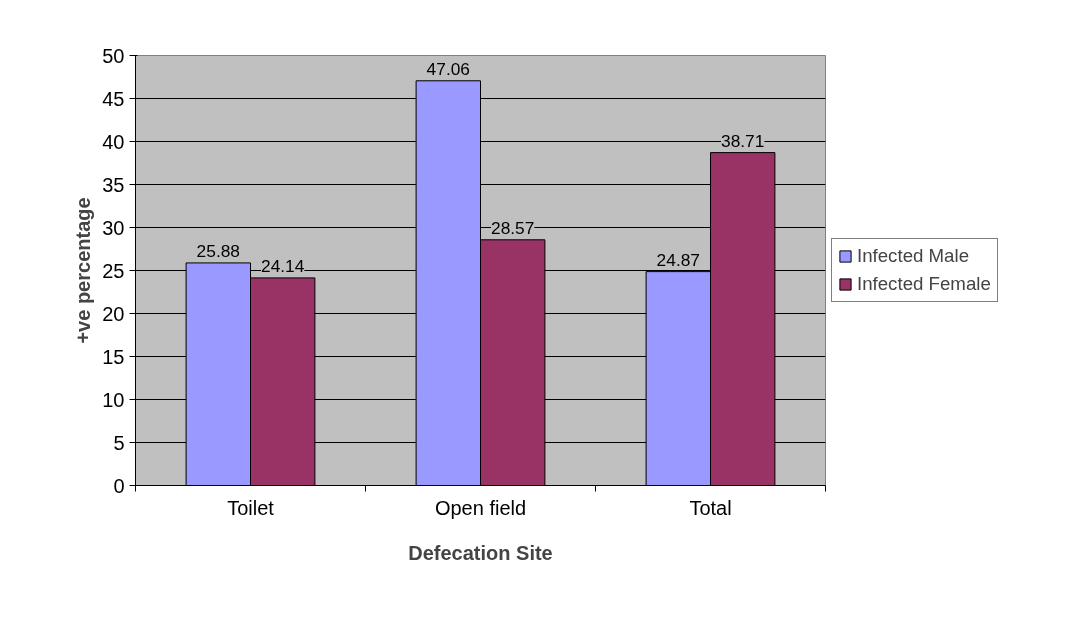  What do you see at coordinates (113, 55) in the screenshot?
I see `y-tick-label: 50` at bounding box center [113, 55].